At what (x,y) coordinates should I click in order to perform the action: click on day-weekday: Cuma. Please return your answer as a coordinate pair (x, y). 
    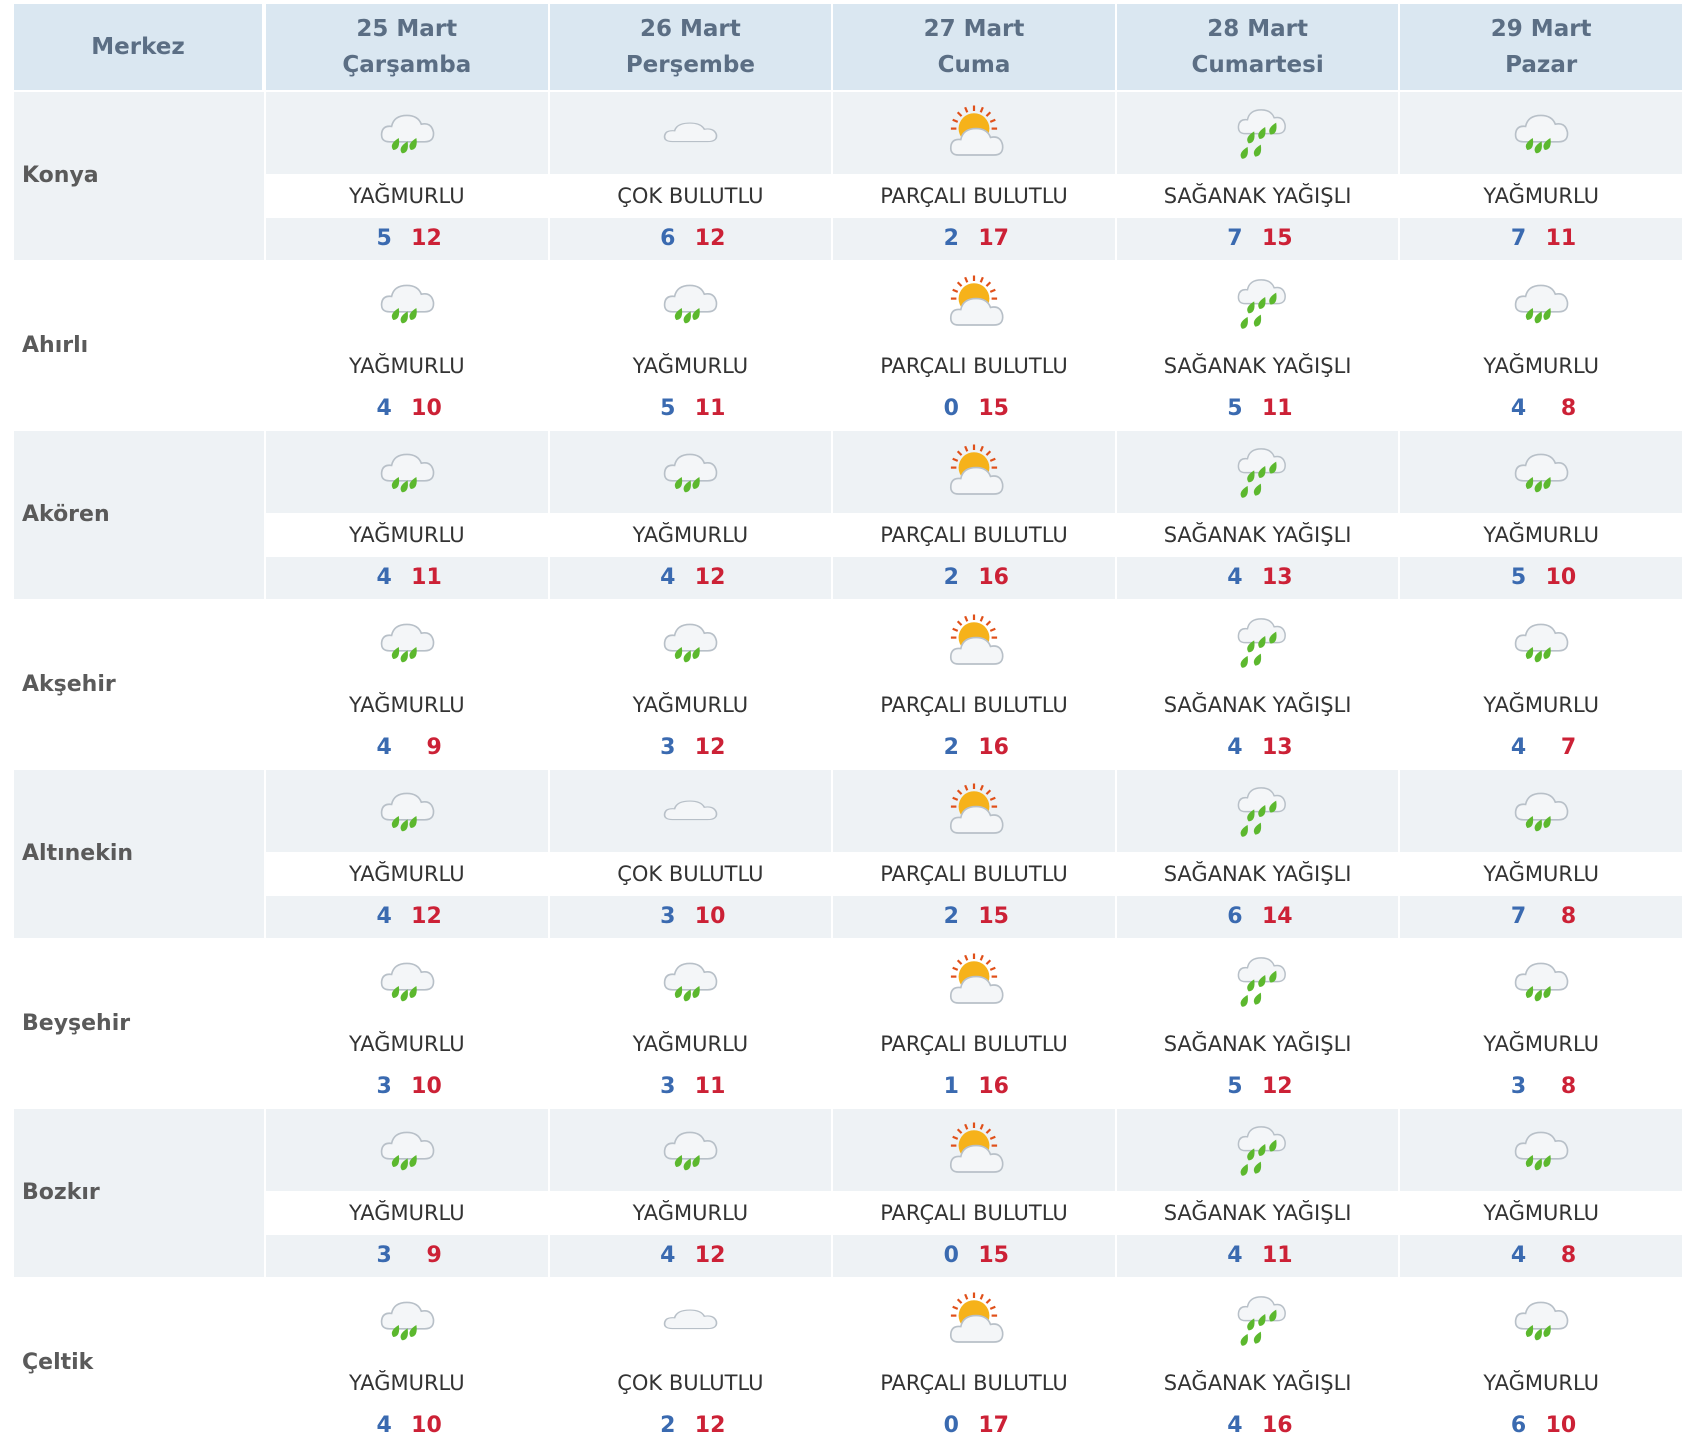
    Looking at the image, I should click on (974, 65).